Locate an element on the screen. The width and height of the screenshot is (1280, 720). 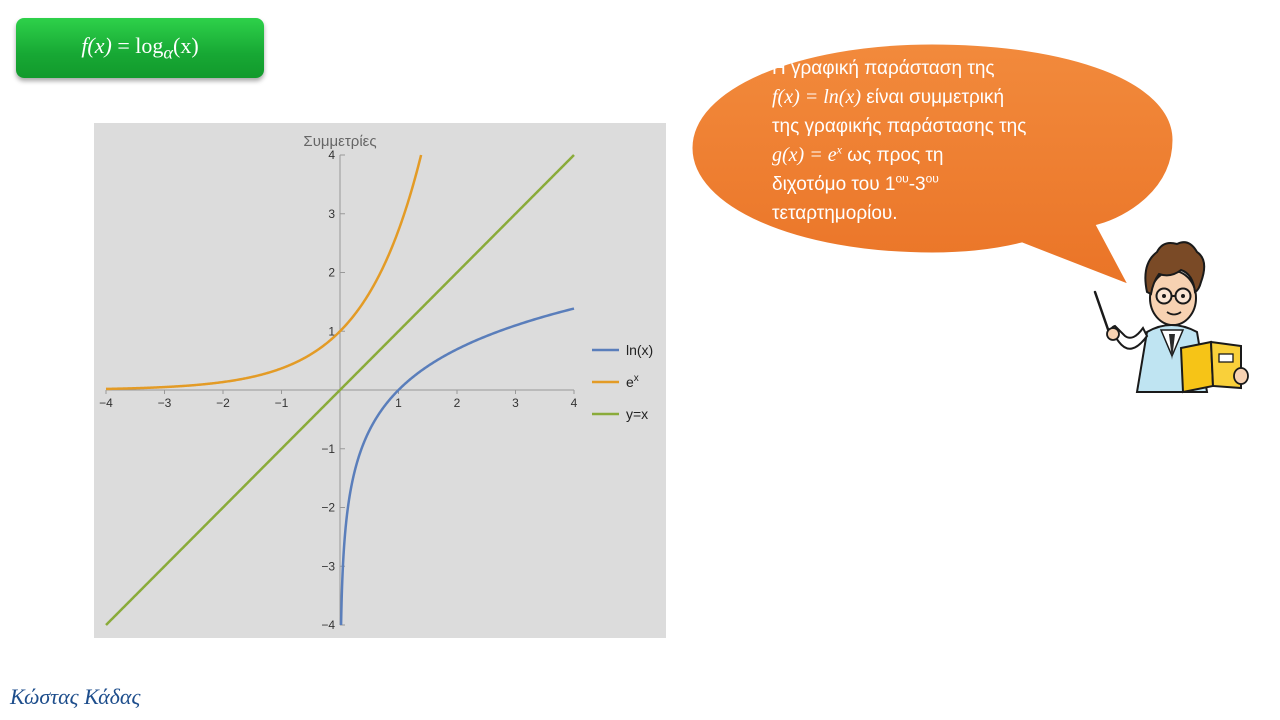
y-tick-label: 1 is located at coordinates (331, 331).